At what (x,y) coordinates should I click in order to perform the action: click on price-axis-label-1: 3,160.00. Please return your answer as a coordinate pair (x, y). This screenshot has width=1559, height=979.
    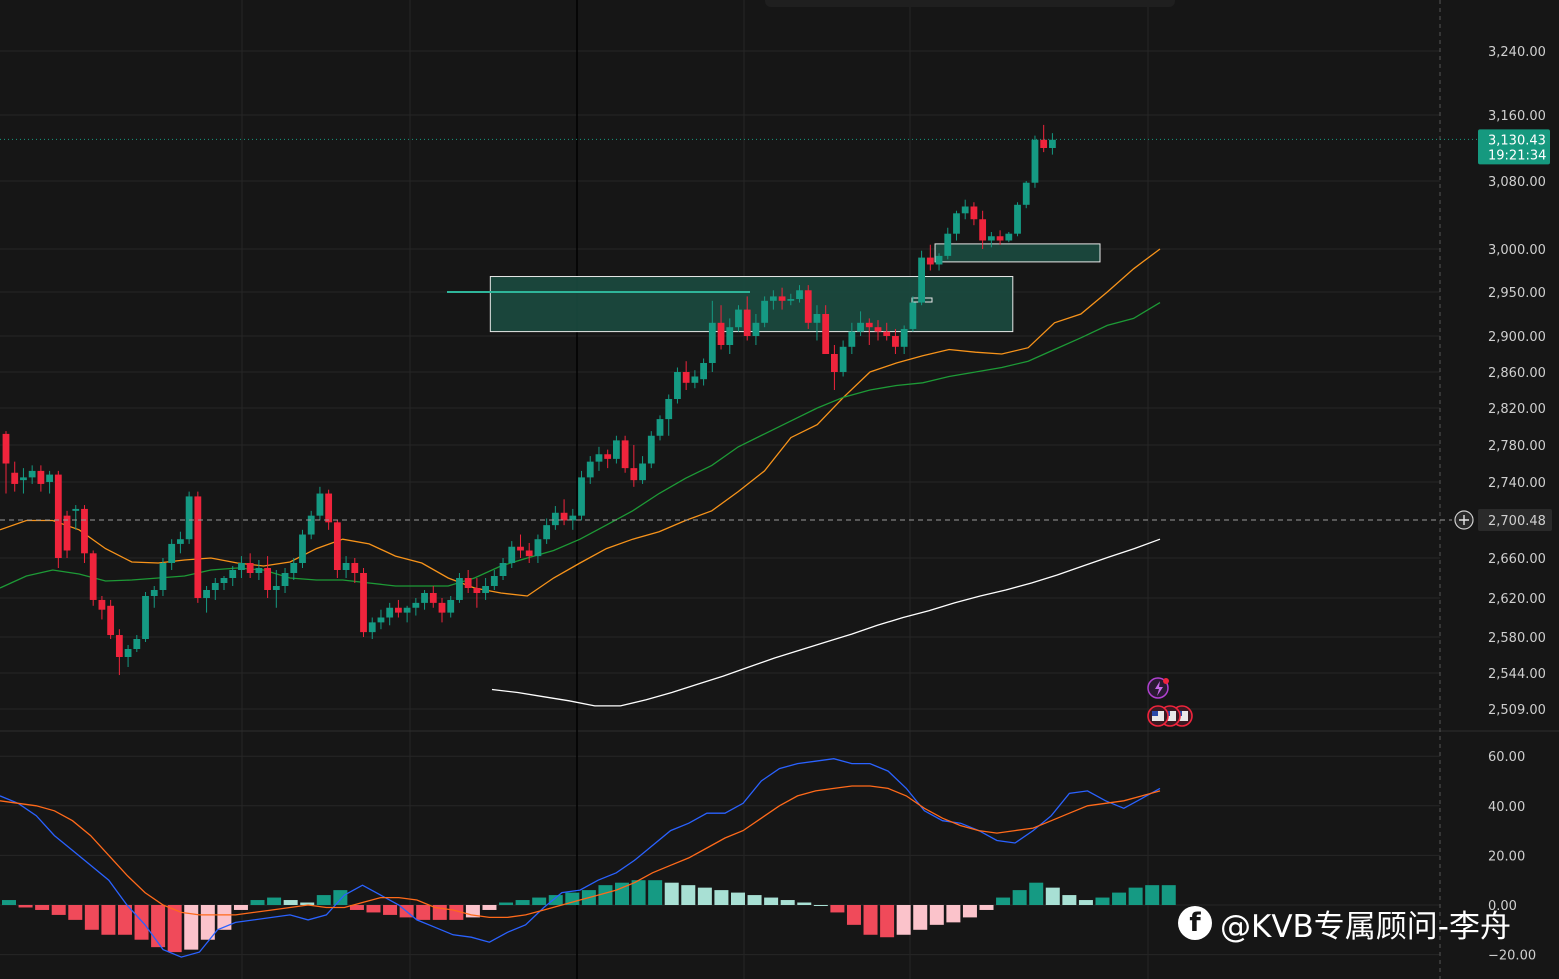
    Looking at the image, I should click on (1517, 116).